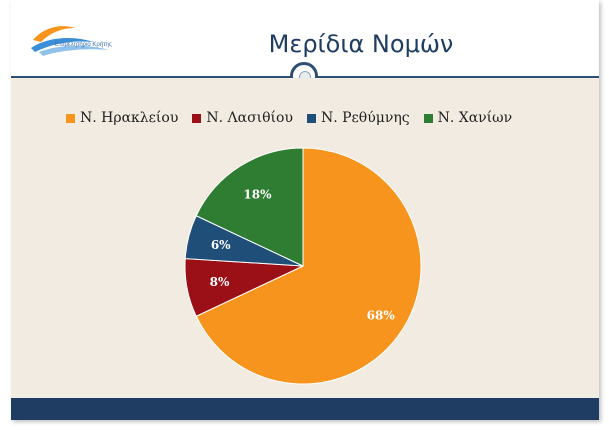  What do you see at coordinates (220, 282) in the screenshot?
I see `slice-data-label: 8%` at bounding box center [220, 282].